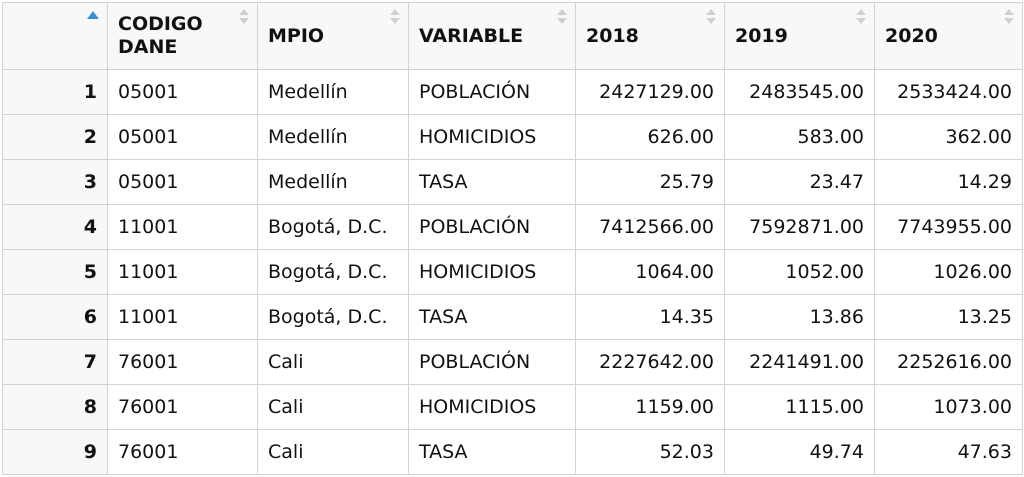 Image resolution: width=1024 pixels, height=477 pixels. Describe the element at coordinates (799, 92) in the screenshot. I see `year-2019-cell: 2483545.00` at that location.